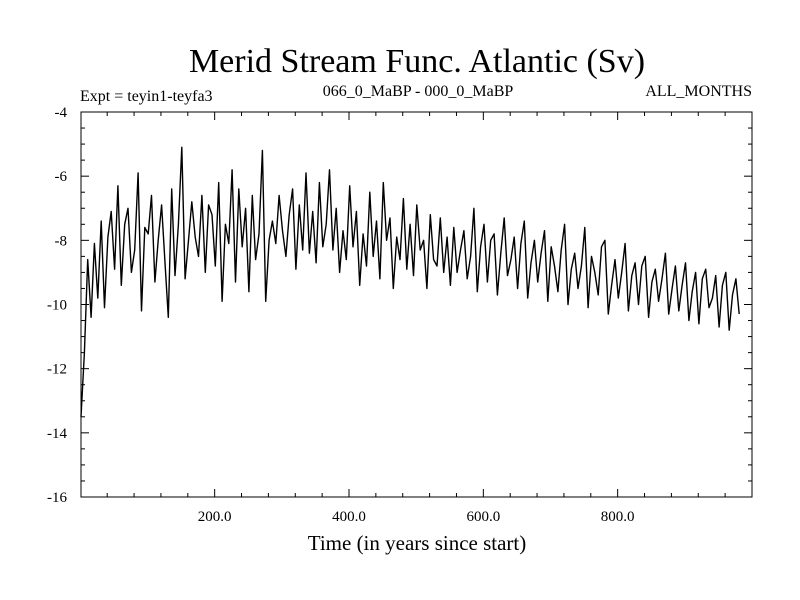  What do you see at coordinates (146, 96) in the screenshot?
I see `experiment-label: Expt = teyin1-teyfa3` at bounding box center [146, 96].